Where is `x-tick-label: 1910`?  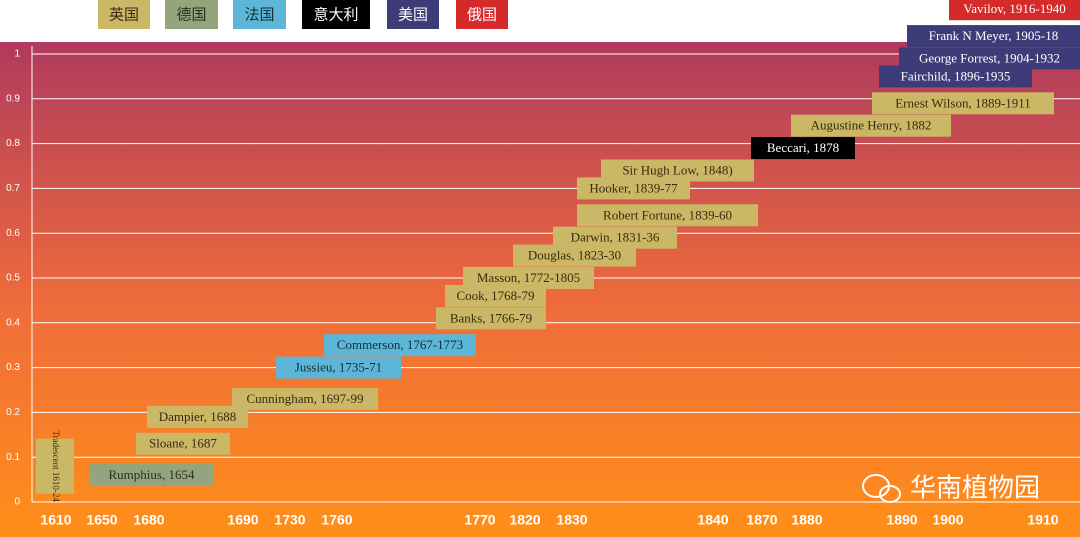 x-tick-label: 1910 is located at coordinates (1042, 520).